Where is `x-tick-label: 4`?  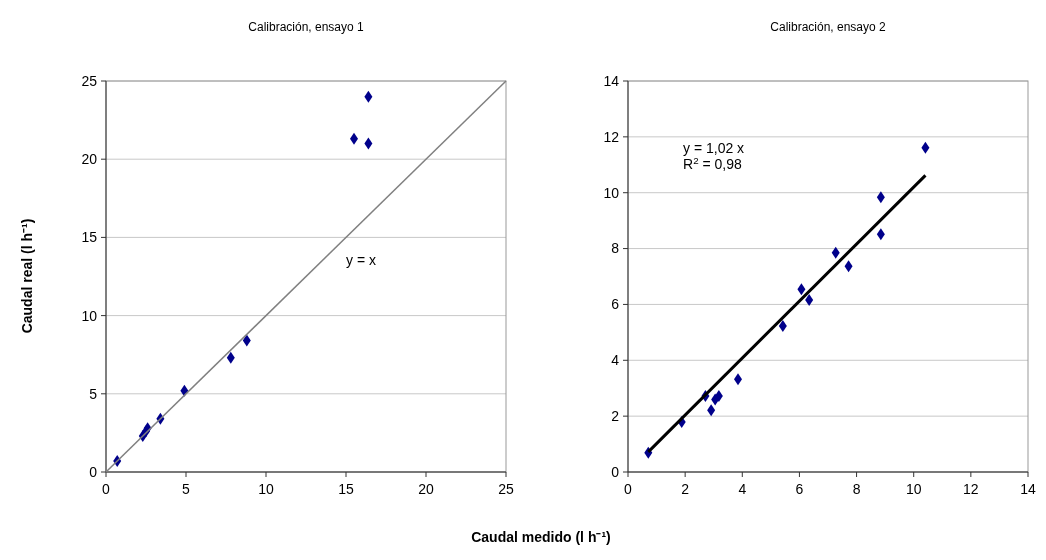 x-tick-label: 4 is located at coordinates (742, 489).